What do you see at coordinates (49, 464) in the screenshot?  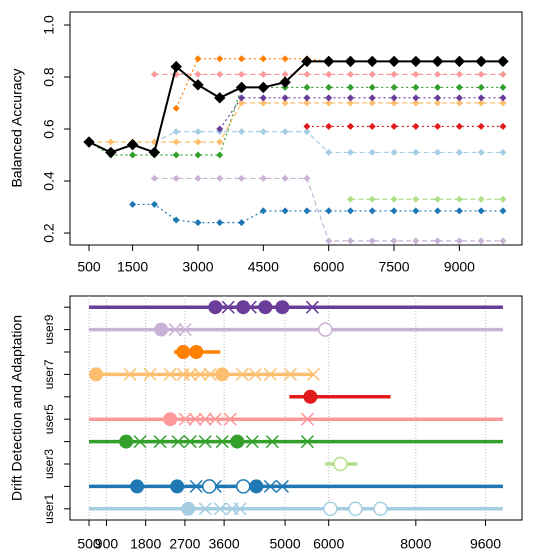 I see `y-tick-label: user3` at bounding box center [49, 464].